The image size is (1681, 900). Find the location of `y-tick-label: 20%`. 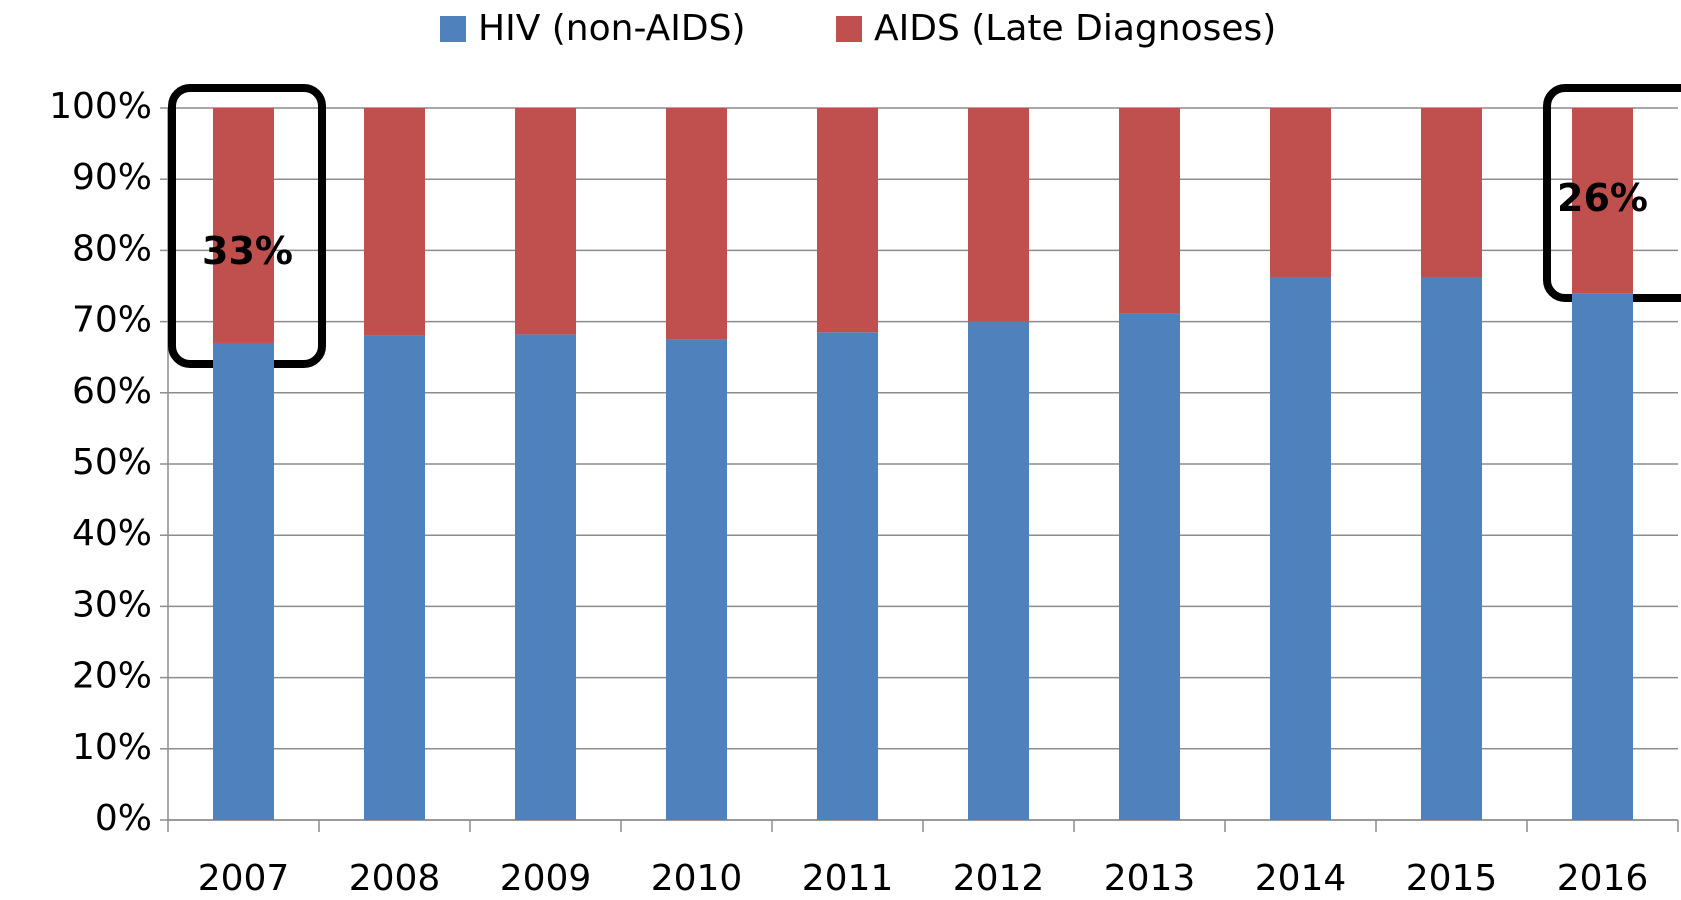

y-tick-label: 20% is located at coordinates (112, 676).